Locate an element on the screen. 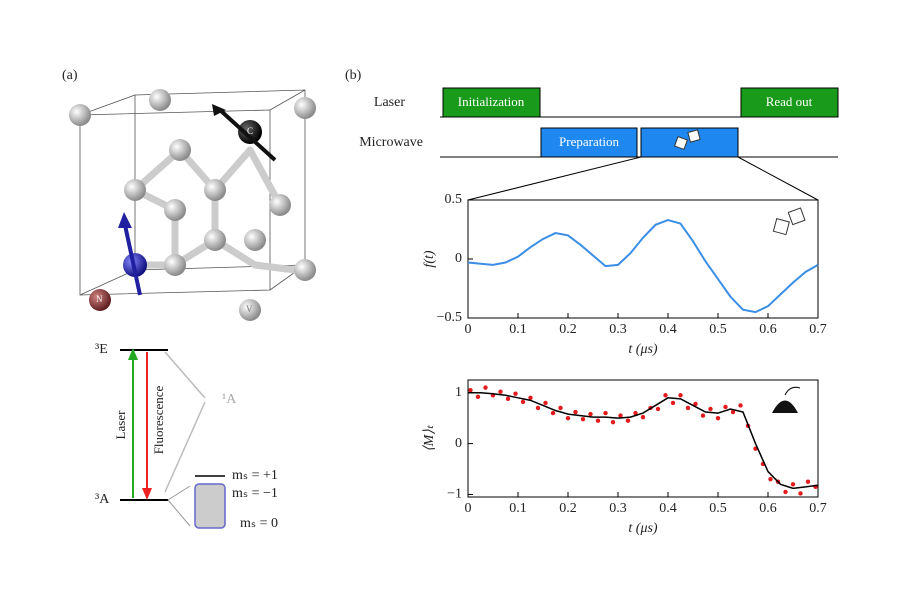 The image size is (919, 612). pulse-label: Initialization is located at coordinates (491, 101).